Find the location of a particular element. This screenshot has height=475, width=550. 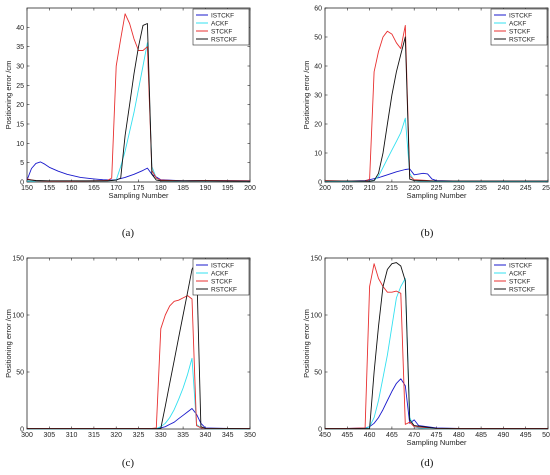

x-tick-label: 320 is located at coordinates (116, 435).